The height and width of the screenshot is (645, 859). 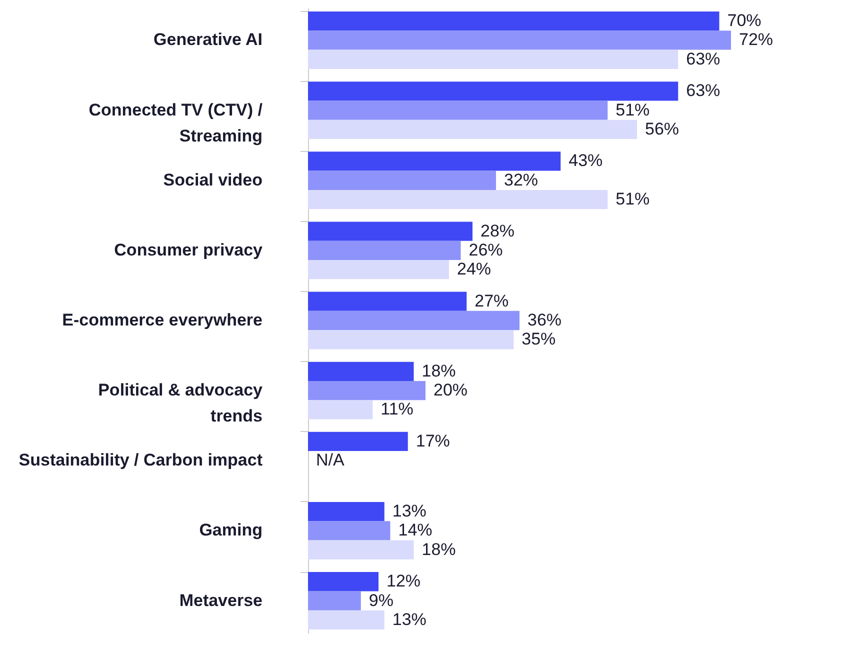 I want to click on y-tick-label: Metaverse, so click(x=220, y=600).